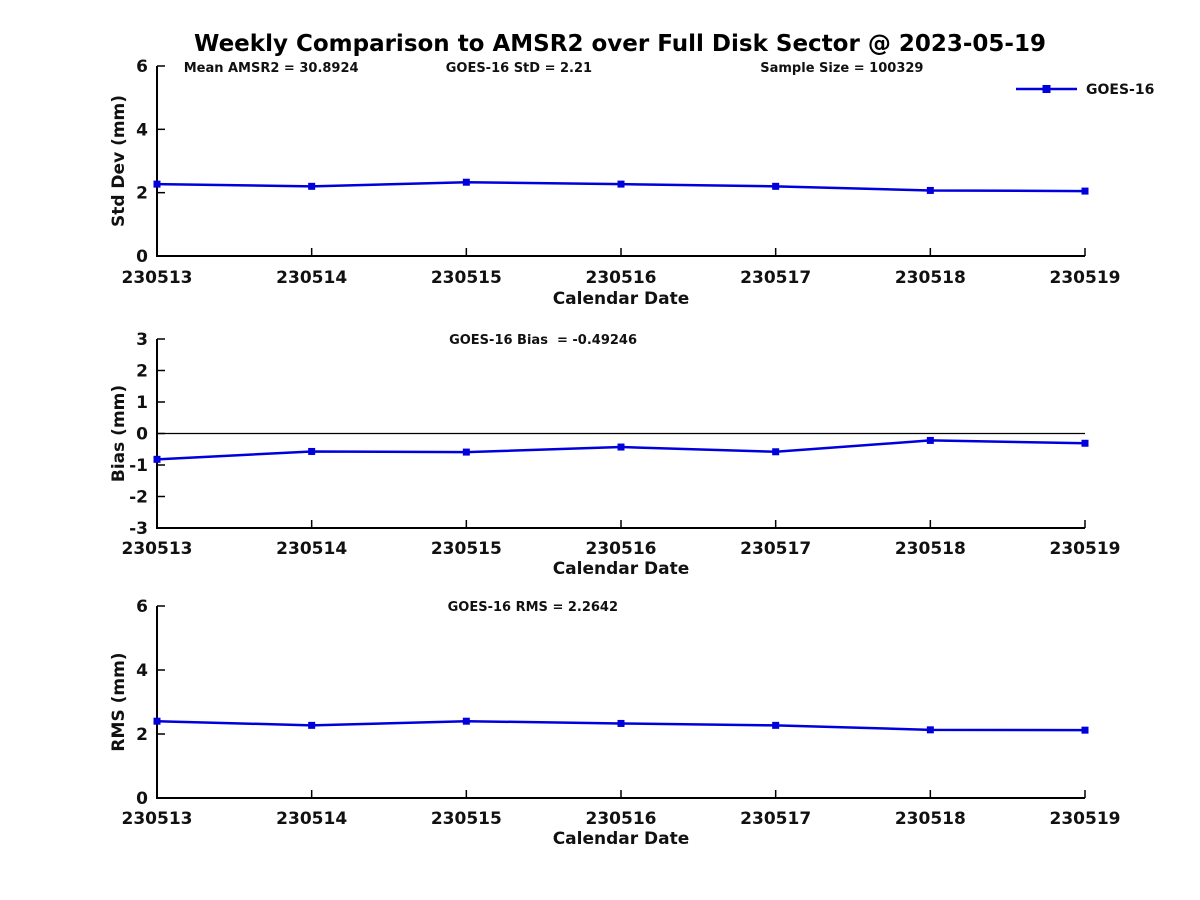  What do you see at coordinates (142, 340) in the screenshot?
I see `y-axis-tick-label: 3` at bounding box center [142, 340].